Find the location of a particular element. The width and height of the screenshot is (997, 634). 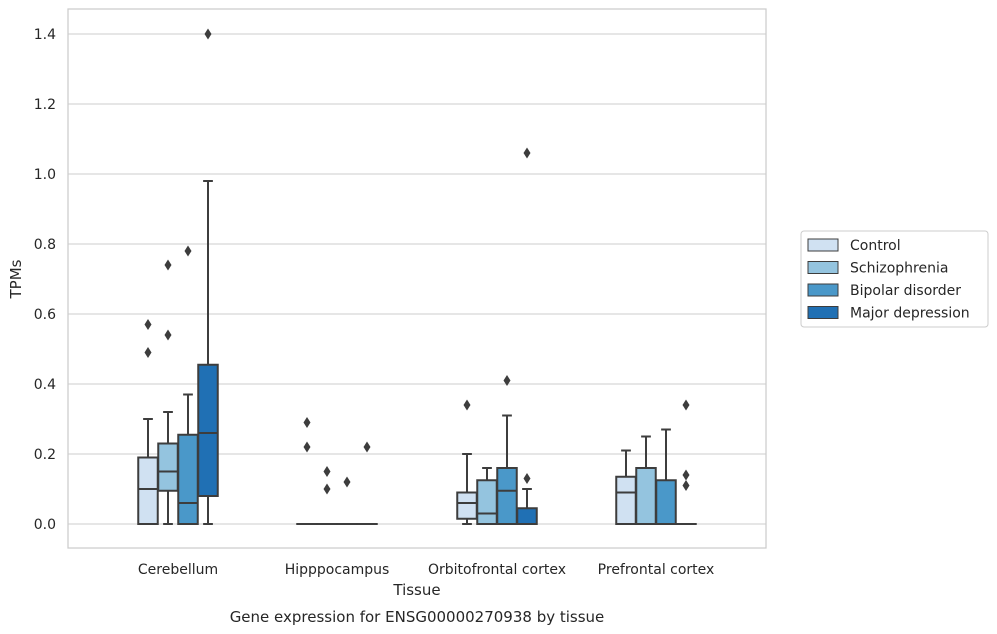

legend-frame is located at coordinates (894, 279).